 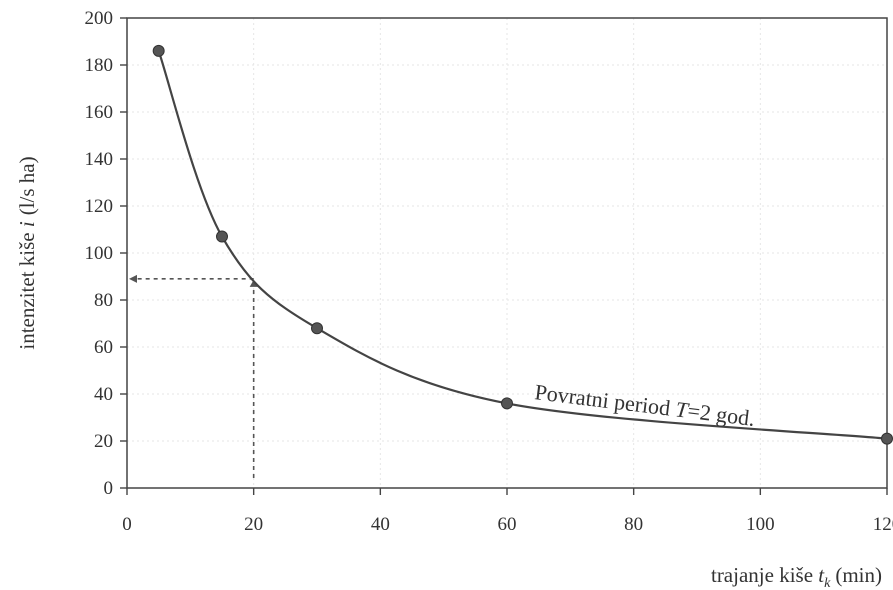 I want to click on y-tick-label: 20, so click(x=103, y=441).